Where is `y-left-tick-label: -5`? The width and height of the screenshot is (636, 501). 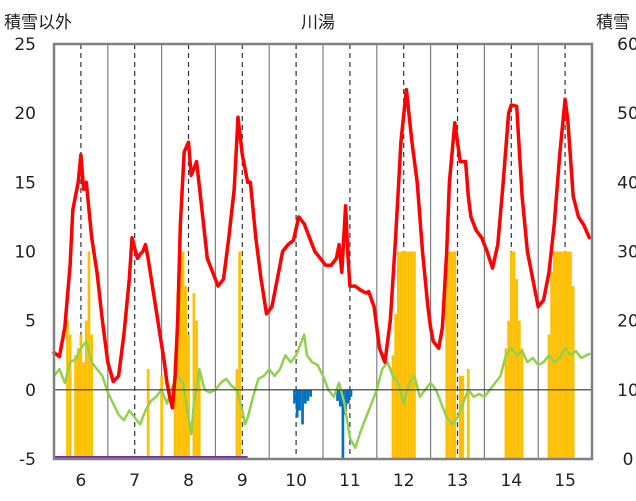
y-left-tick-label: -5 is located at coordinates (27, 460).